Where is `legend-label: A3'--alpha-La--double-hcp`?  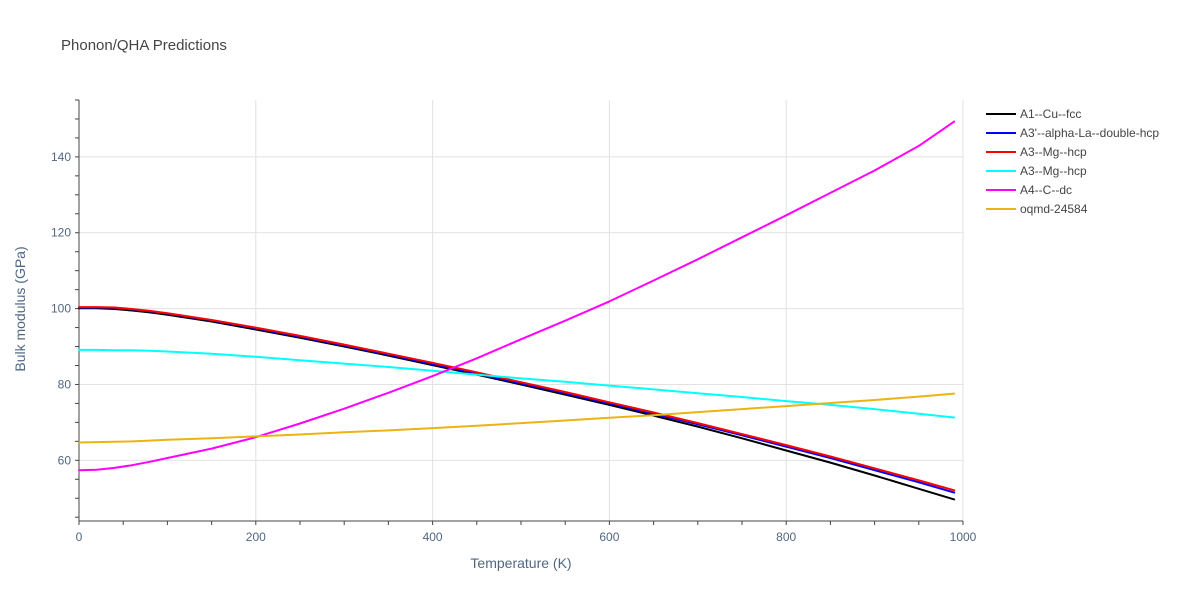
legend-label: A3'--alpha-La--double-hcp is located at coordinates (1089, 133).